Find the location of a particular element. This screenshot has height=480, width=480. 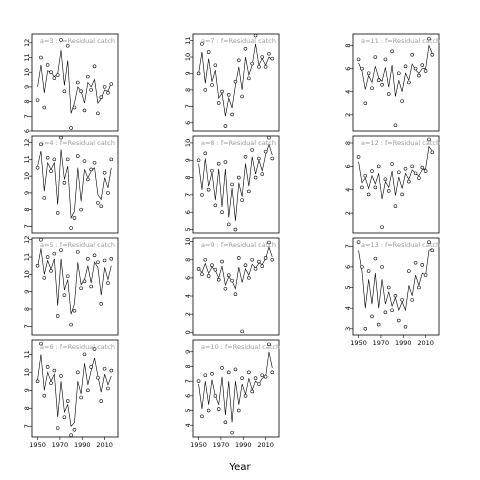

panel-a-11: 2 4 6 8 a=11 : f=Residual catch is located at coordinates (392, 82).